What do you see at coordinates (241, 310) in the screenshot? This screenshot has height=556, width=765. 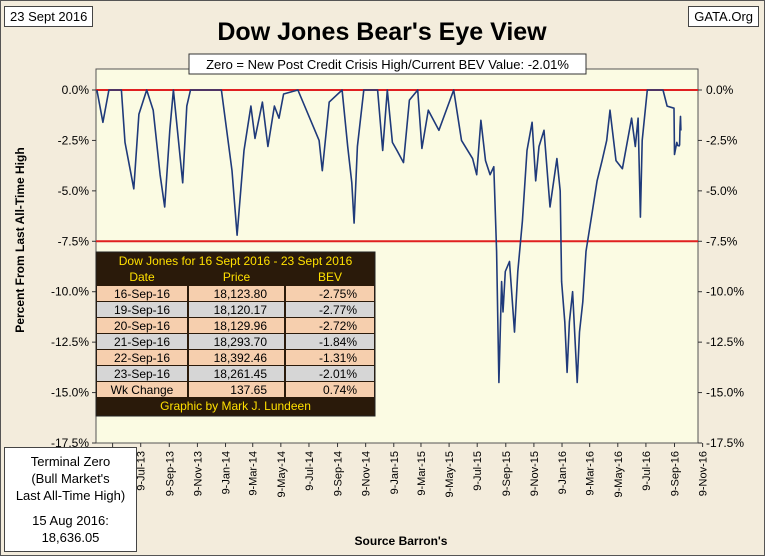 I see `table-cell: 18,120.17` at bounding box center [241, 310].